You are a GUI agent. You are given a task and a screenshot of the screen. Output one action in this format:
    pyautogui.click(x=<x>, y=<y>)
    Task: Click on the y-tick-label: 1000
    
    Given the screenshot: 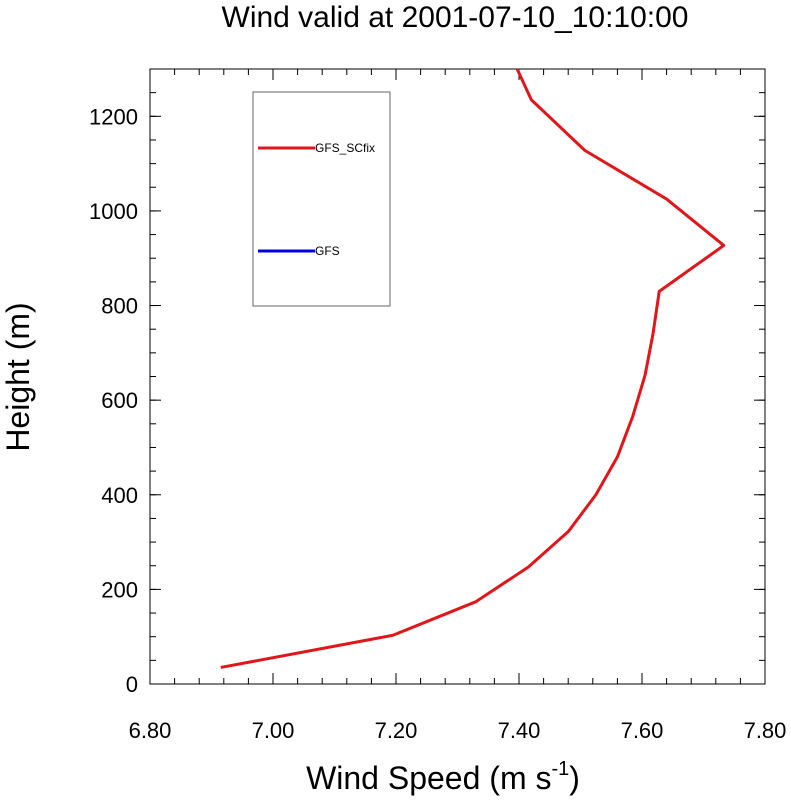 What is the action you would take?
    pyautogui.click(x=113, y=211)
    